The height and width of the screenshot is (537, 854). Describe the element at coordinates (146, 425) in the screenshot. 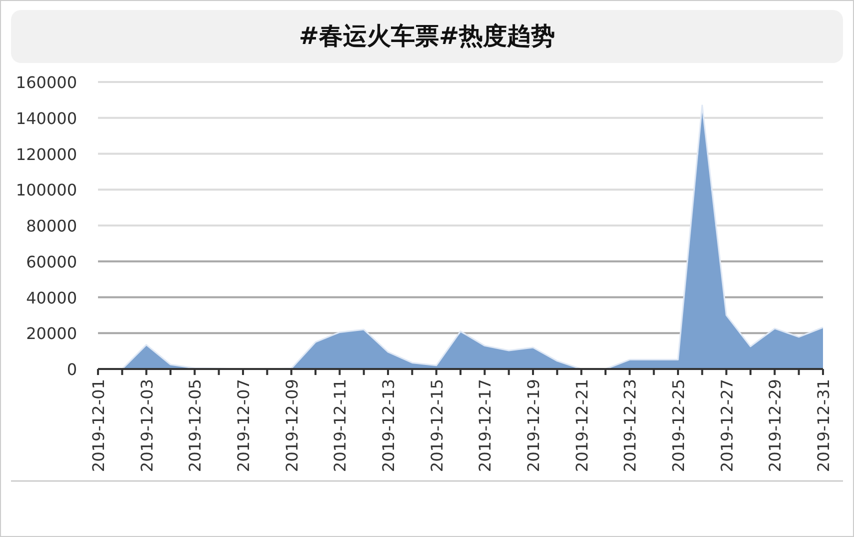

I see `x-tick-label: 2019-12-03` at that location.